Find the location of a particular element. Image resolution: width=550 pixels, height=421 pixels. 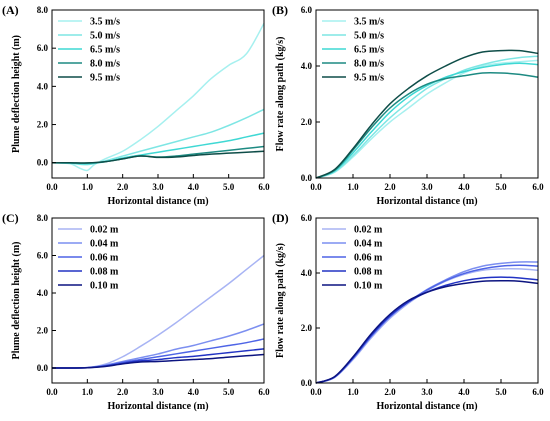

panel-c-legend-label-5: 0.10 m is located at coordinates (104, 286).